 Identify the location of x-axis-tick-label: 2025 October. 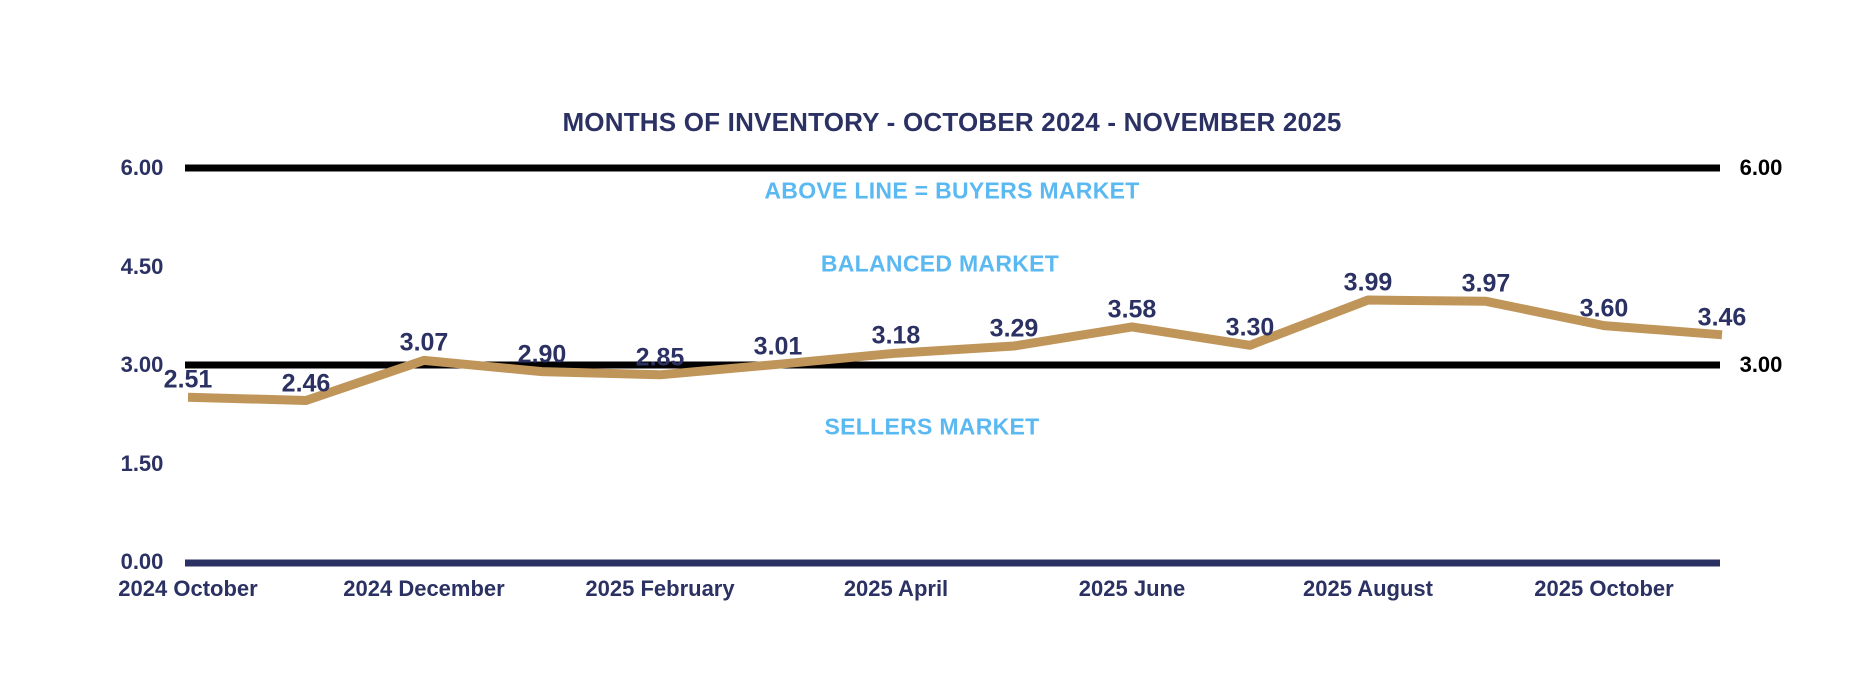
(1604, 588).